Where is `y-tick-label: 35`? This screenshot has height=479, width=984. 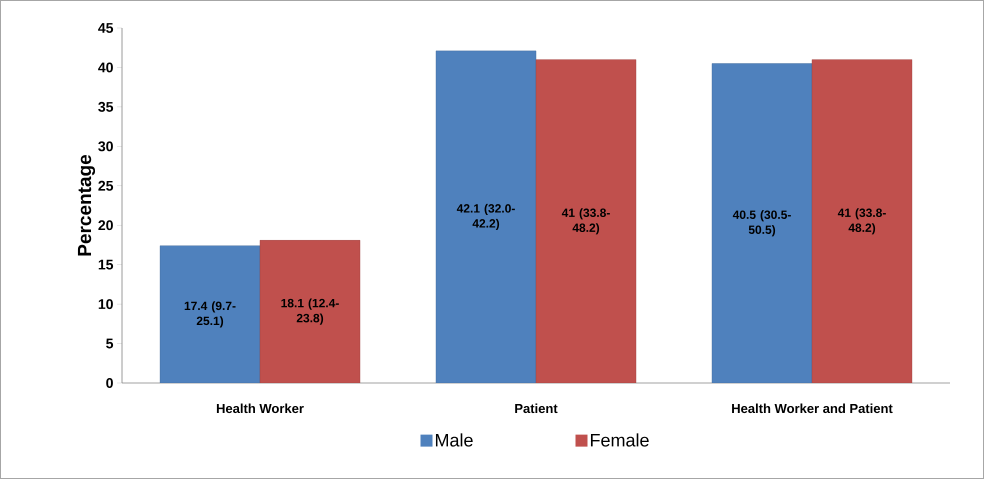 y-tick-label: 35 is located at coordinates (106, 107).